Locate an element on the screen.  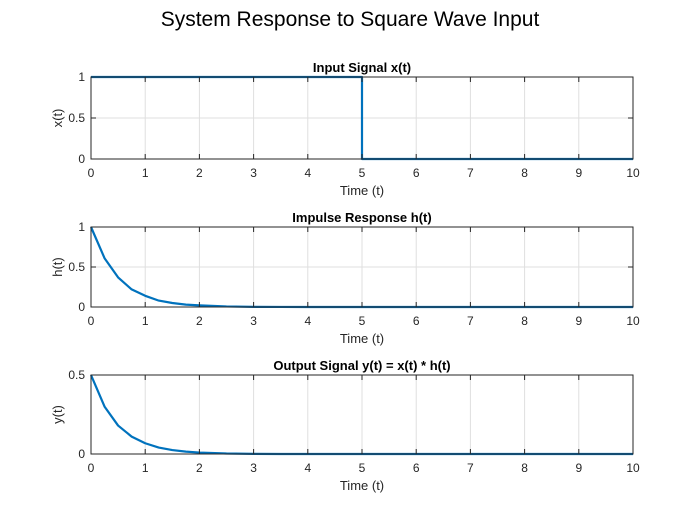
subplot-title-1: Input Signal x(t) is located at coordinates (362, 67).